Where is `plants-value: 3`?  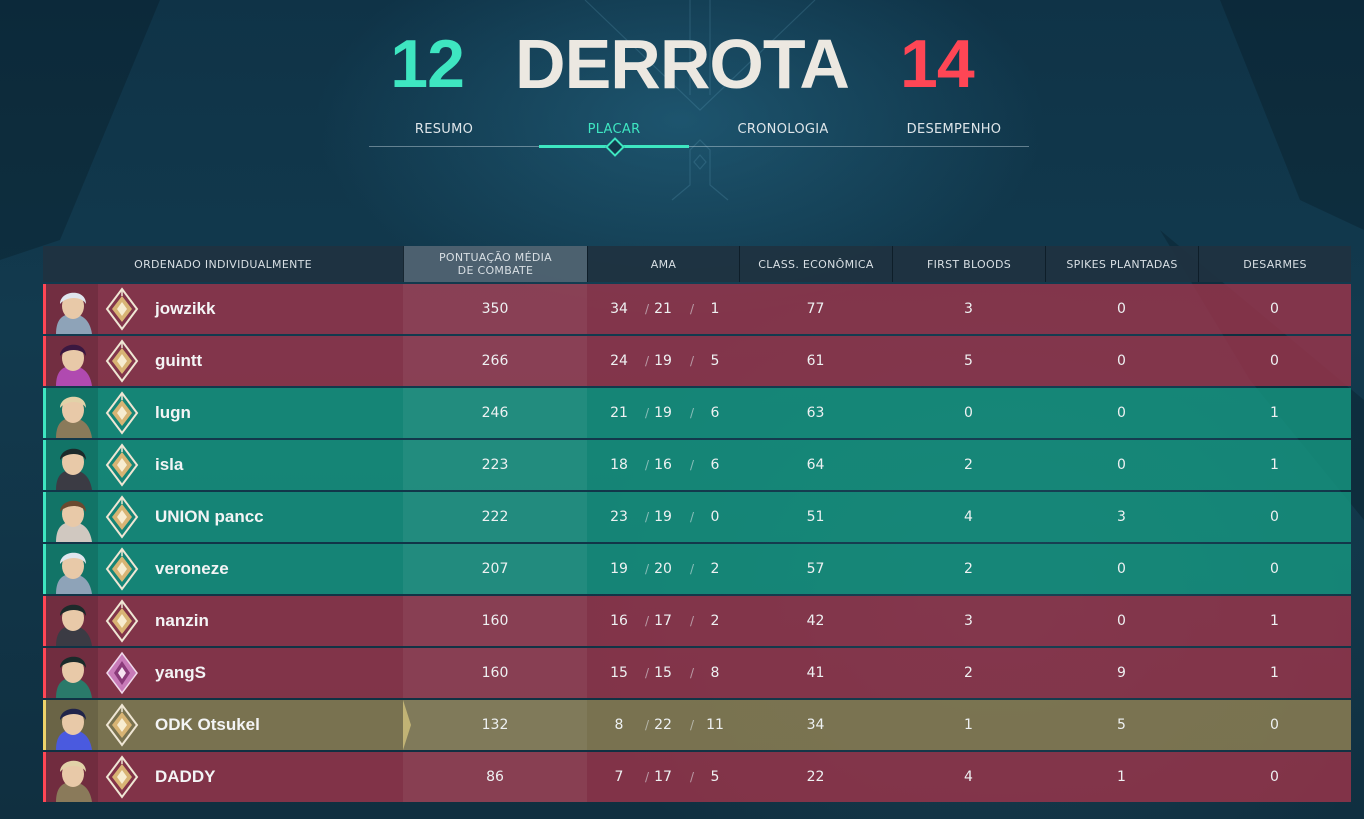 plants-value: 3 is located at coordinates (1121, 517).